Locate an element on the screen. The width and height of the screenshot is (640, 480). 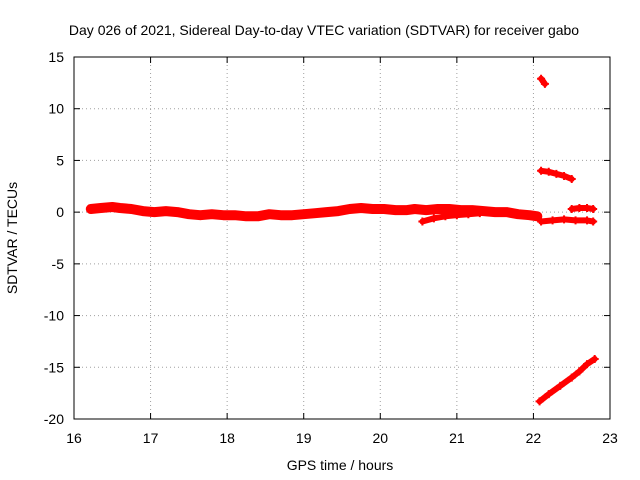
series-main-band is located at coordinates (314, 212).